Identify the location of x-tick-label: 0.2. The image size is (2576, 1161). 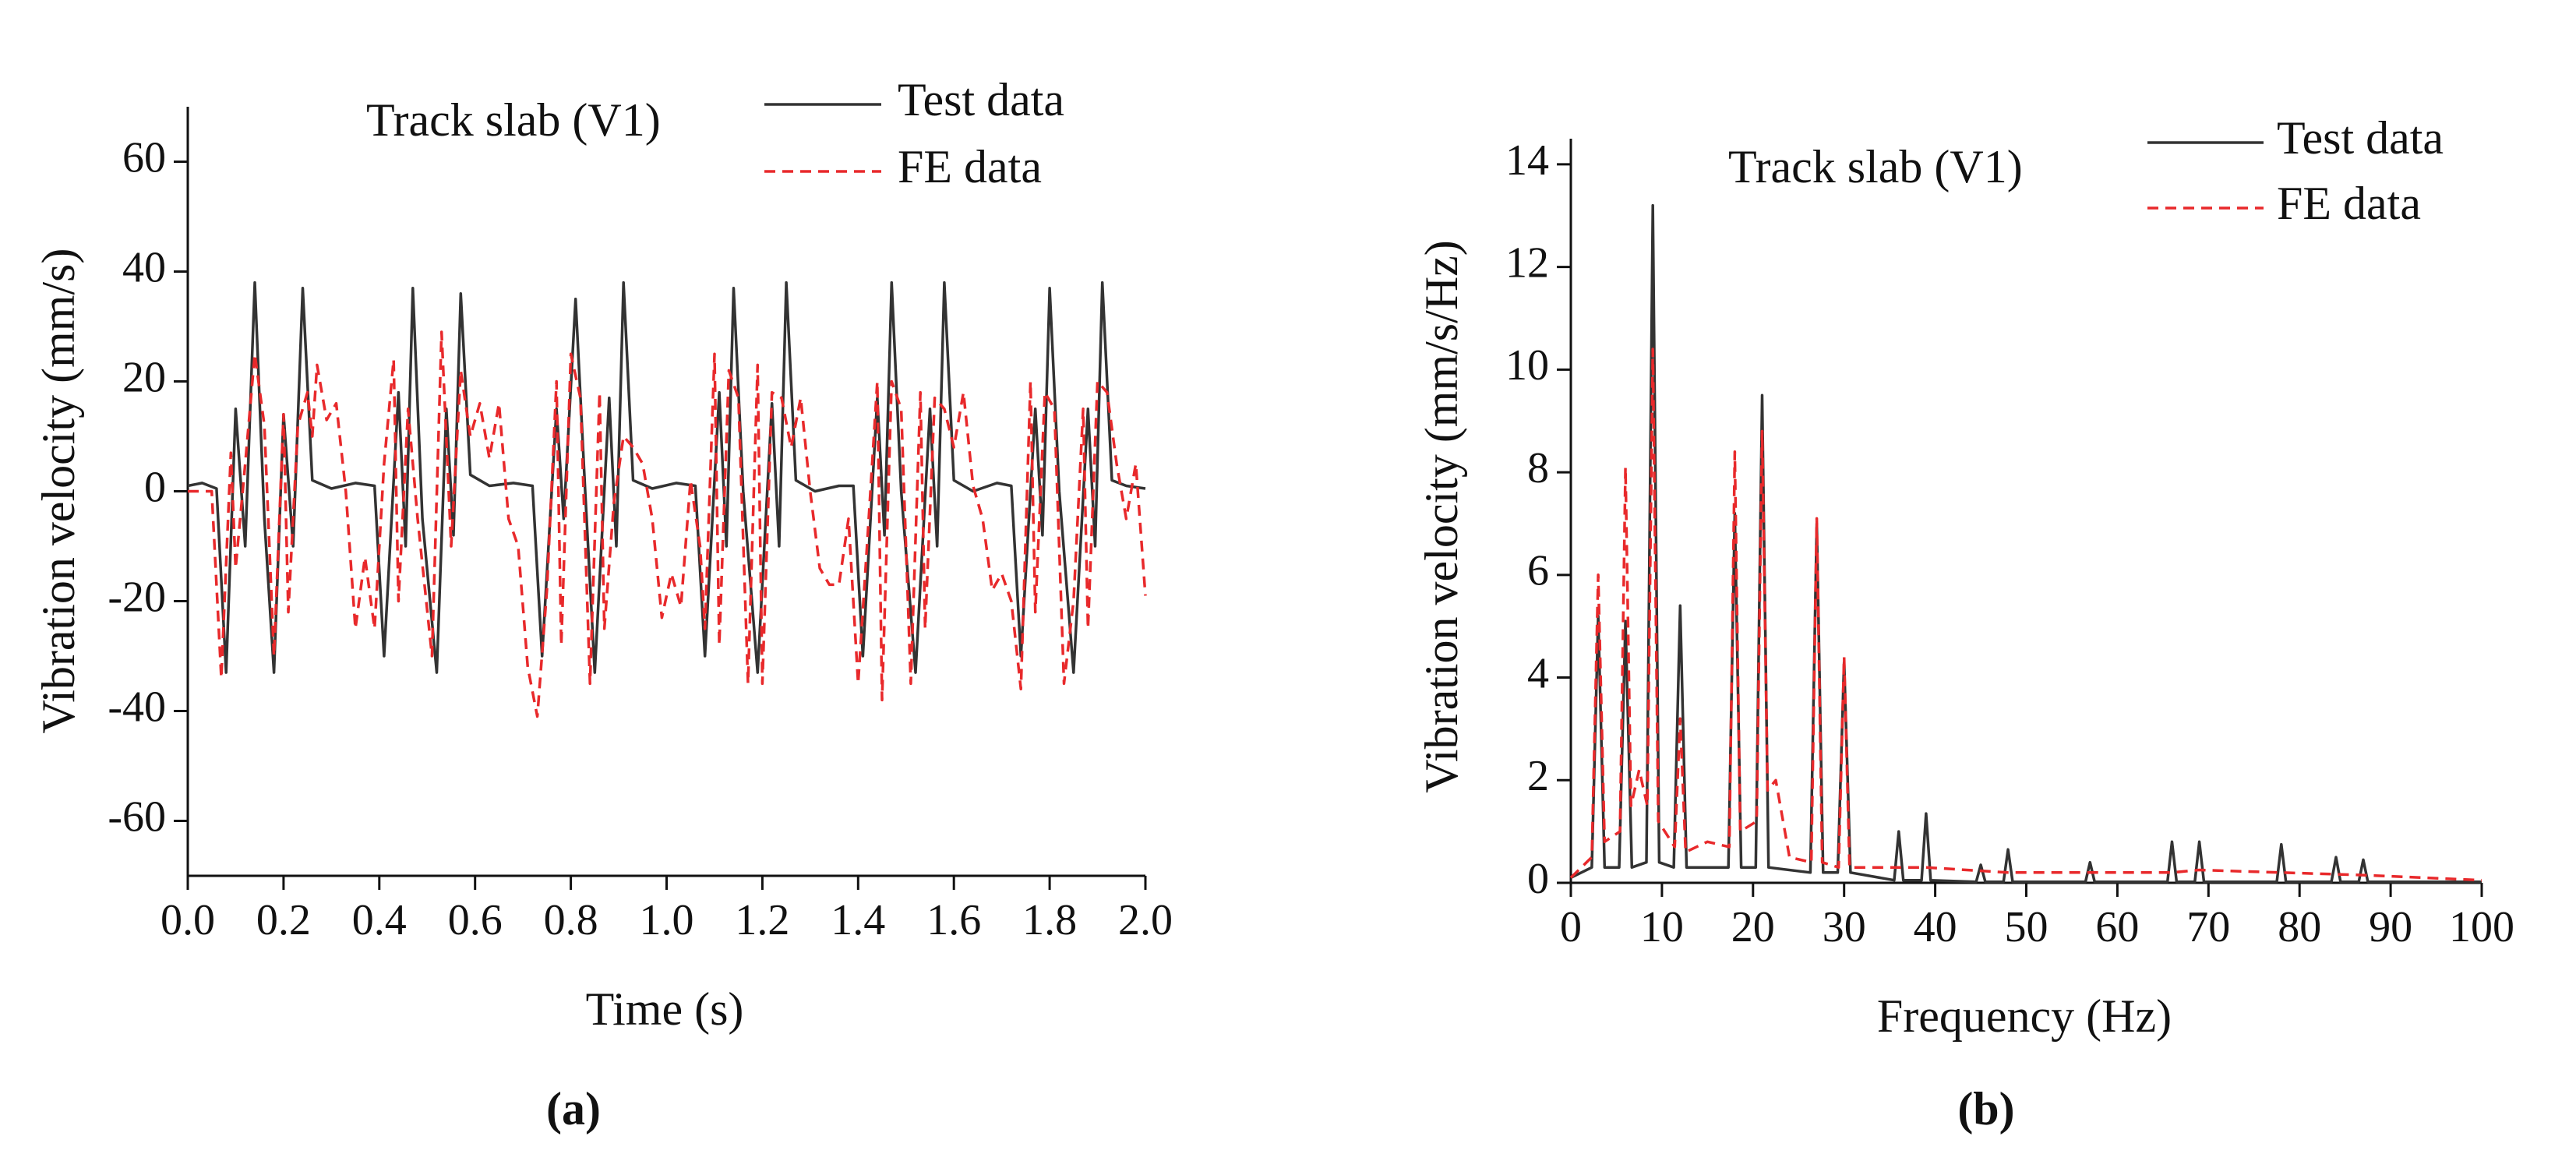
(283, 920).